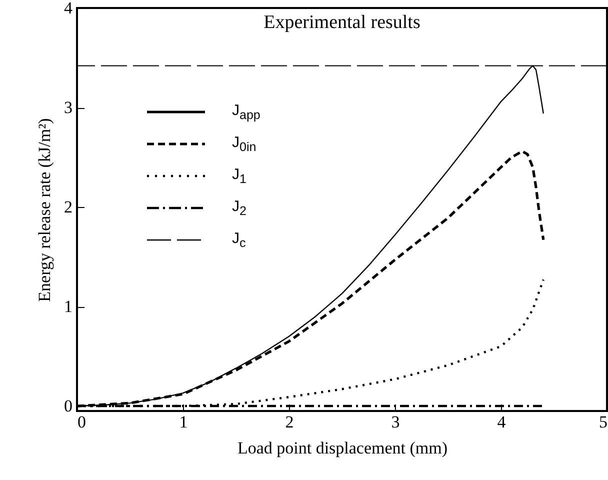 This screenshot has width=608, height=480. What do you see at coordinates (342, 22) in the screenshot?
I see `chart-title: Experimental results` at bounding box center [342, 22].